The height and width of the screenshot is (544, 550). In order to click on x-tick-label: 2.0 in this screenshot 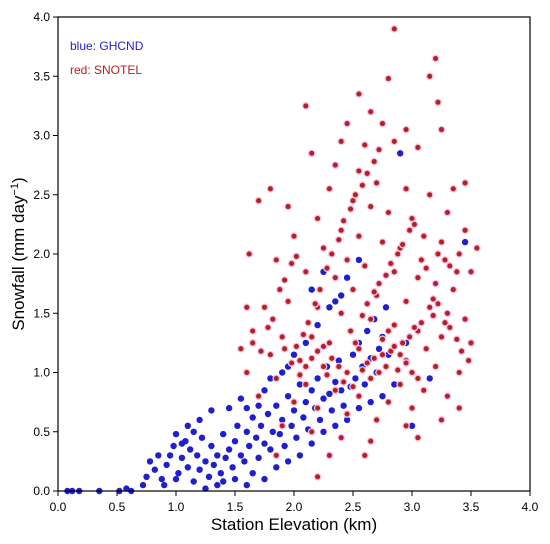, I will do `click(294, 507)`.